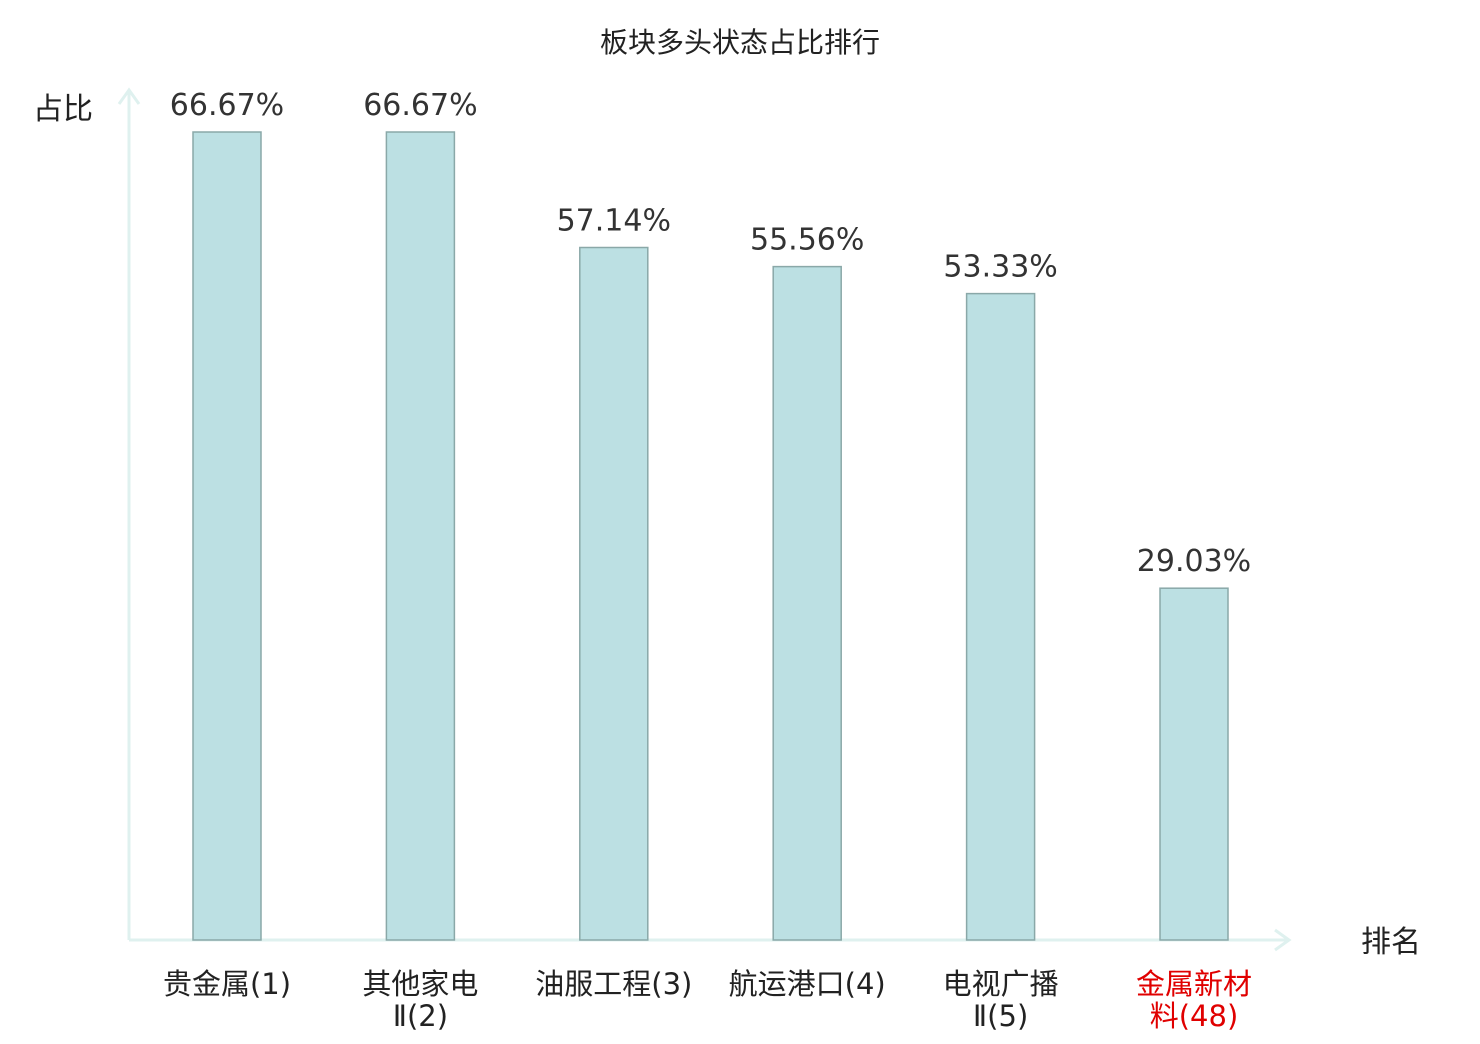 The image size is (1480, 1044). What do you see at coordinates (227, 105) in the screenshot?
I see `value-label-1: 66.67%` at bounding box center [227, 105].